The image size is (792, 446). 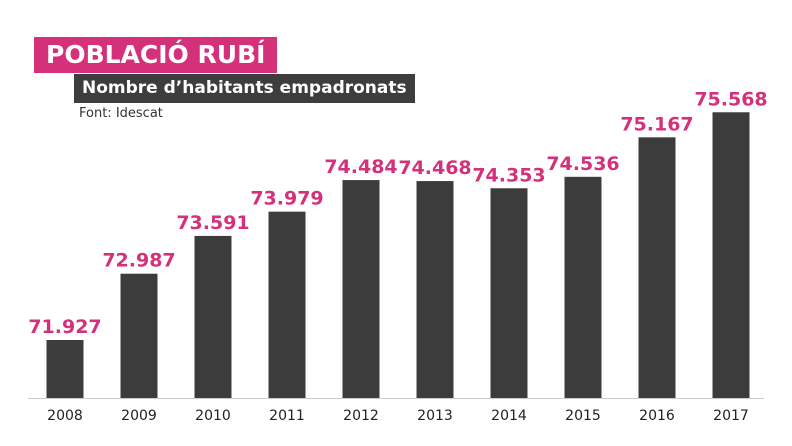 What do you see at coordinates (287, 304) in the screenshot?
I see `bar-2011` at bounding box center [287, 304].